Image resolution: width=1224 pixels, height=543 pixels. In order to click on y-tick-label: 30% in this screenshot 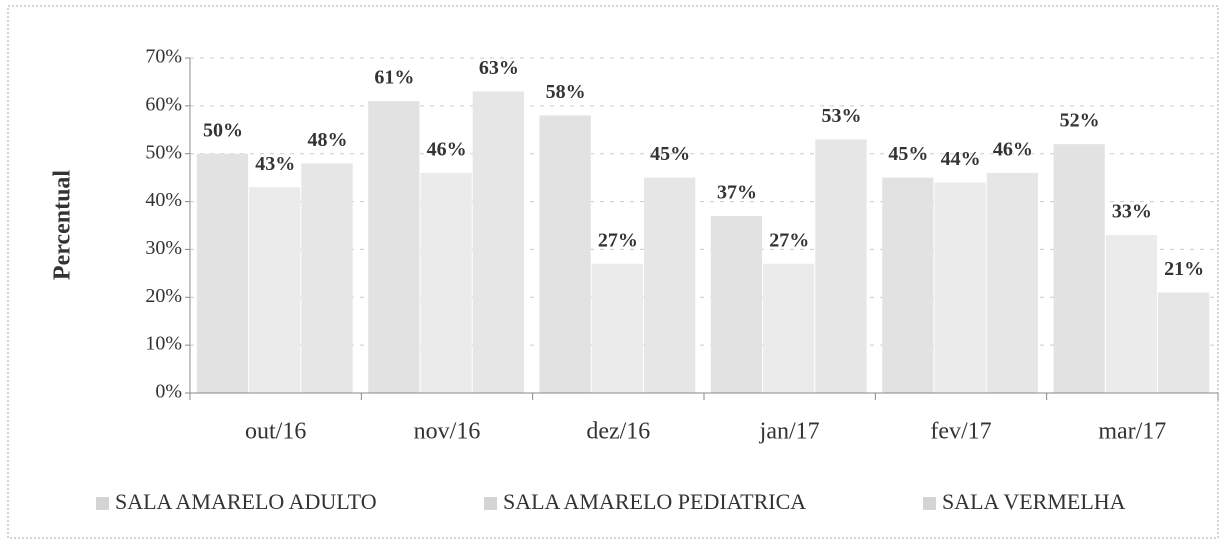, I will do `click(163, 248)`.